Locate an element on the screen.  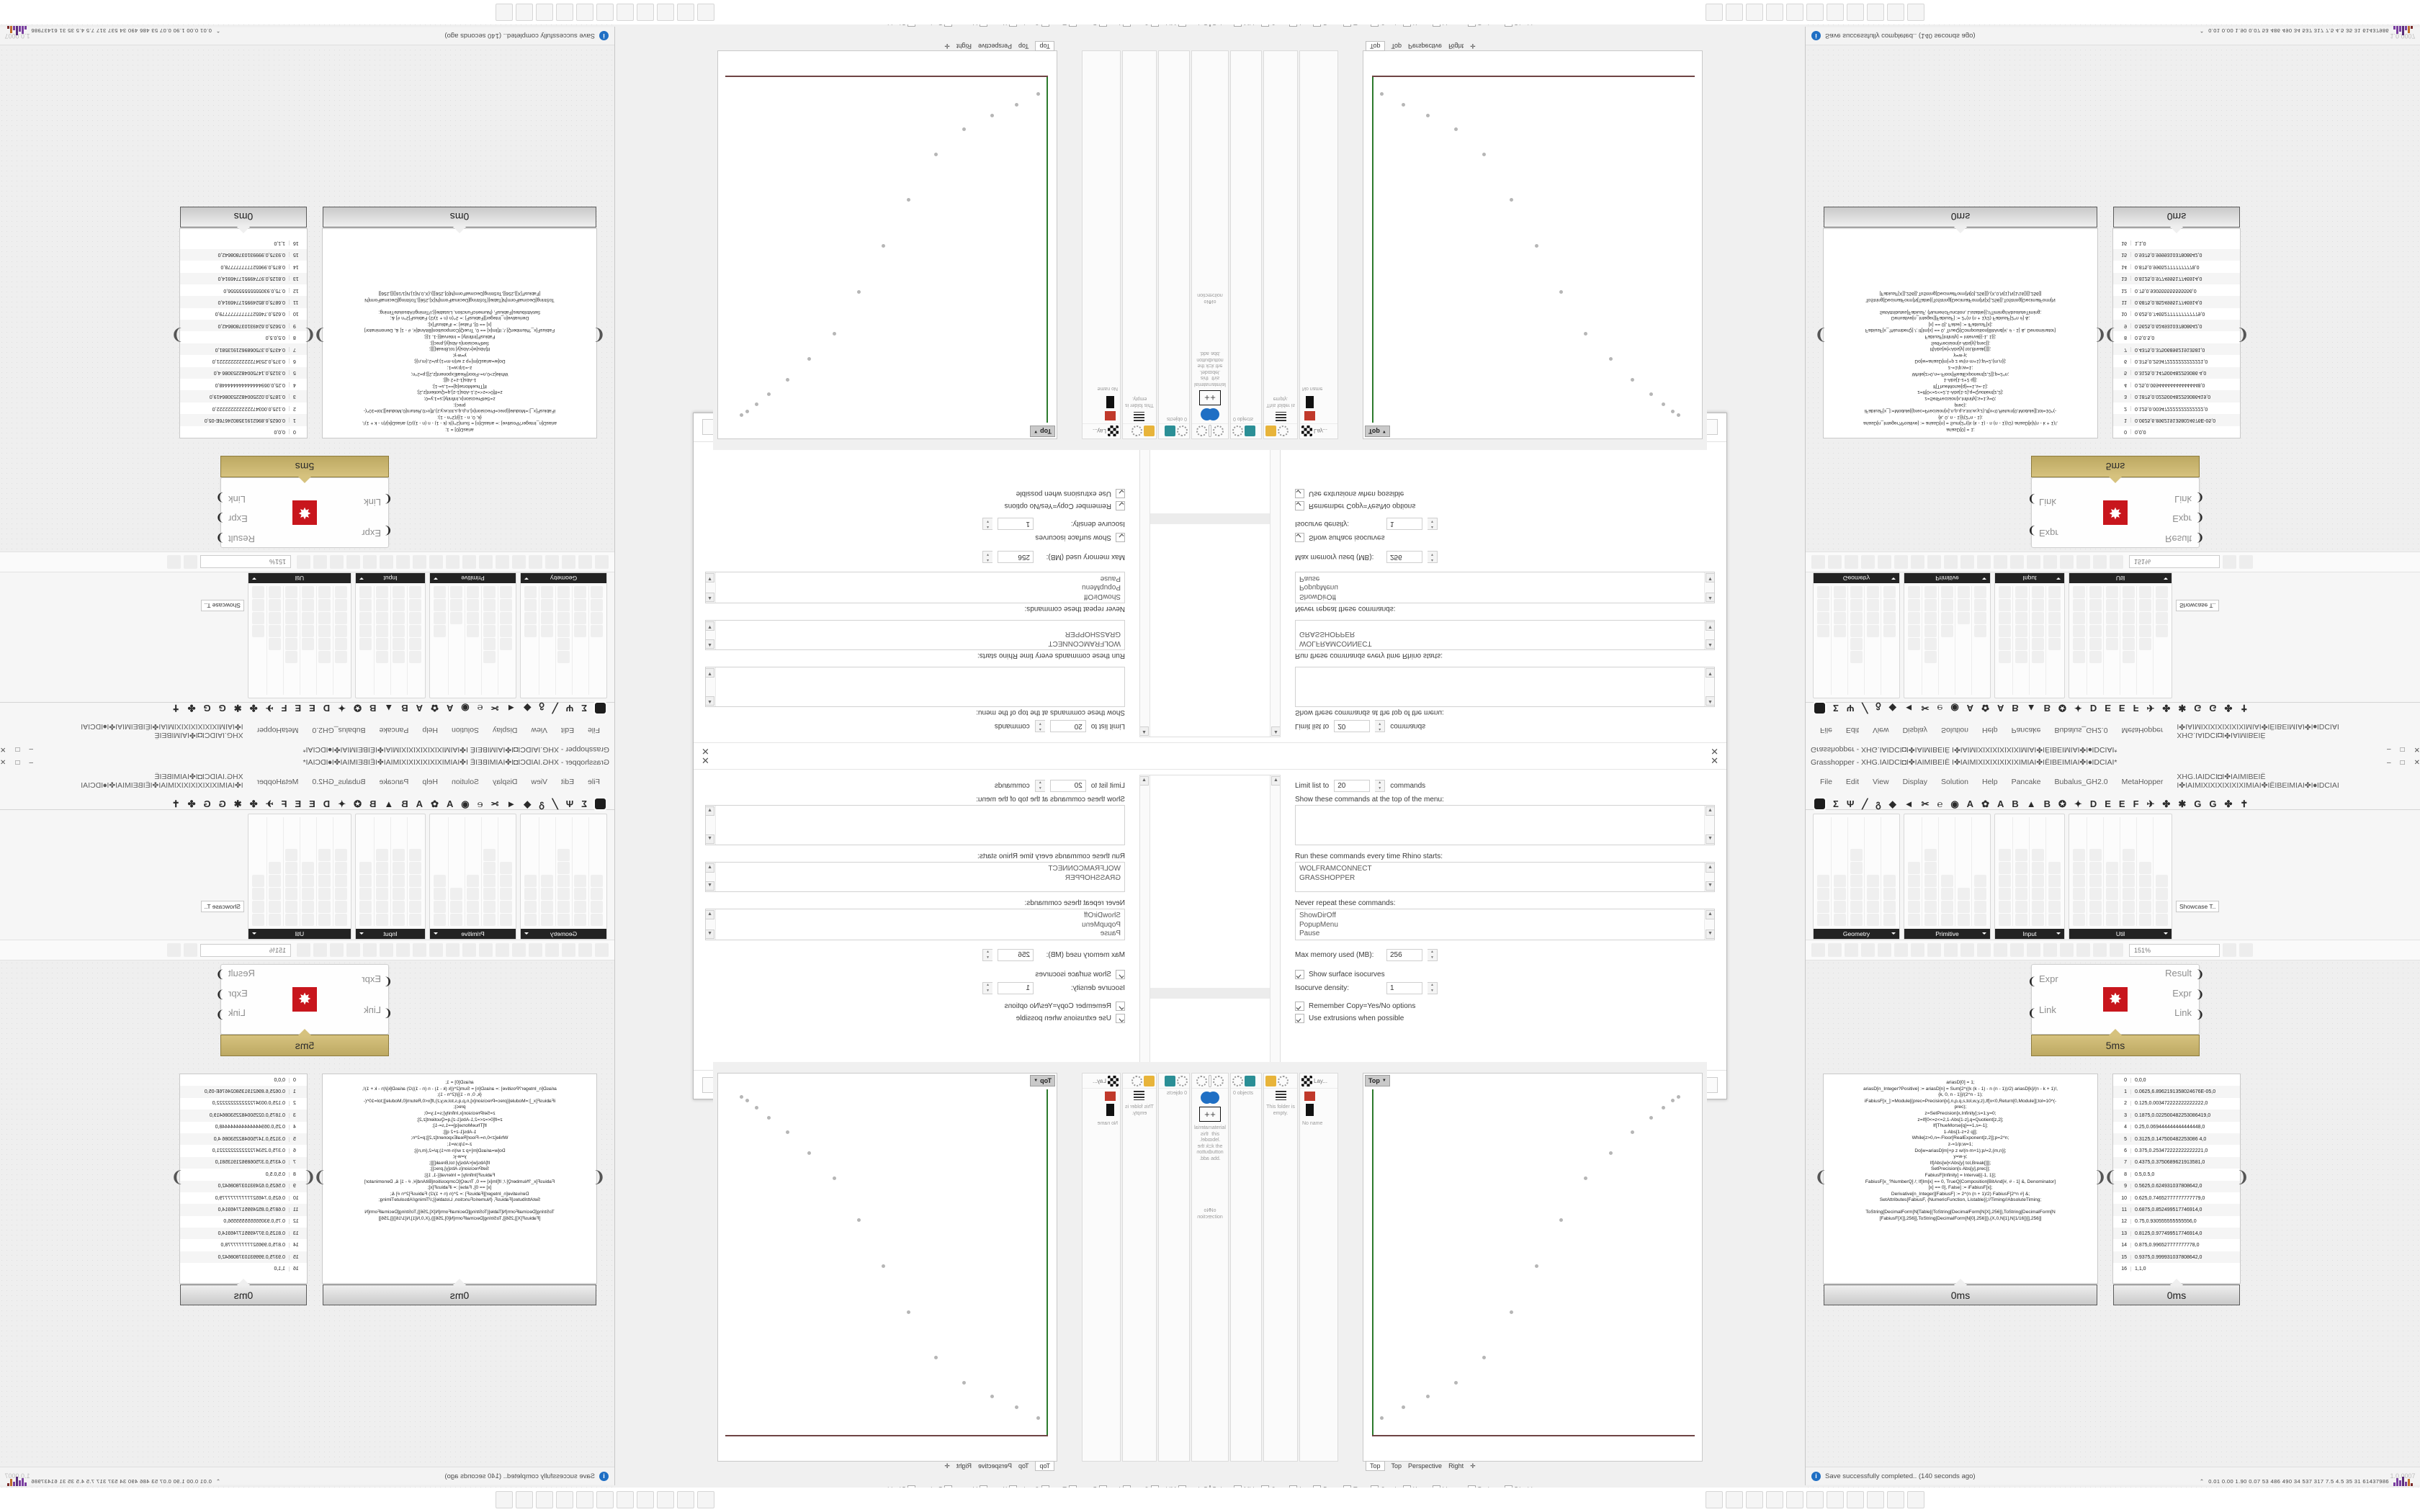
limit-list-input: 20 is located at coordinates (1067, 786).